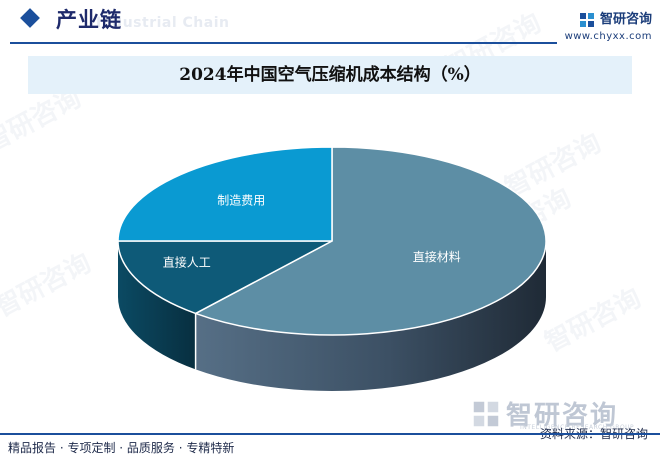  What do you see at coordinates (187, 262) in the screenshot?
I see `pie-slice-label: 直接人工` at bounding box center [187, 262].